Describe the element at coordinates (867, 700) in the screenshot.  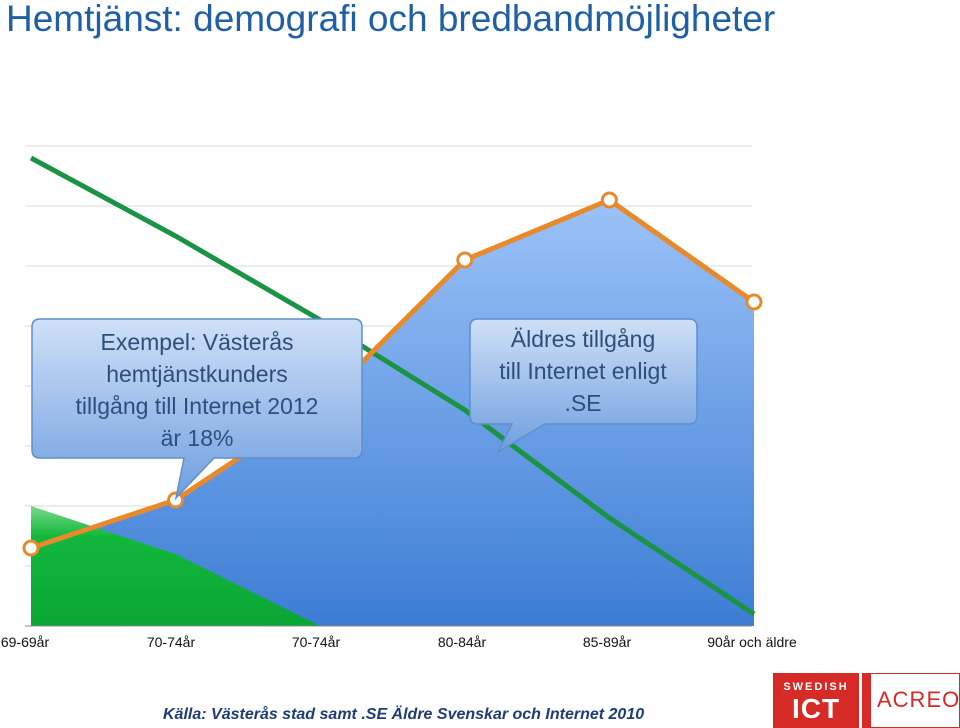
I see `acreo-logo-bar` at that location.